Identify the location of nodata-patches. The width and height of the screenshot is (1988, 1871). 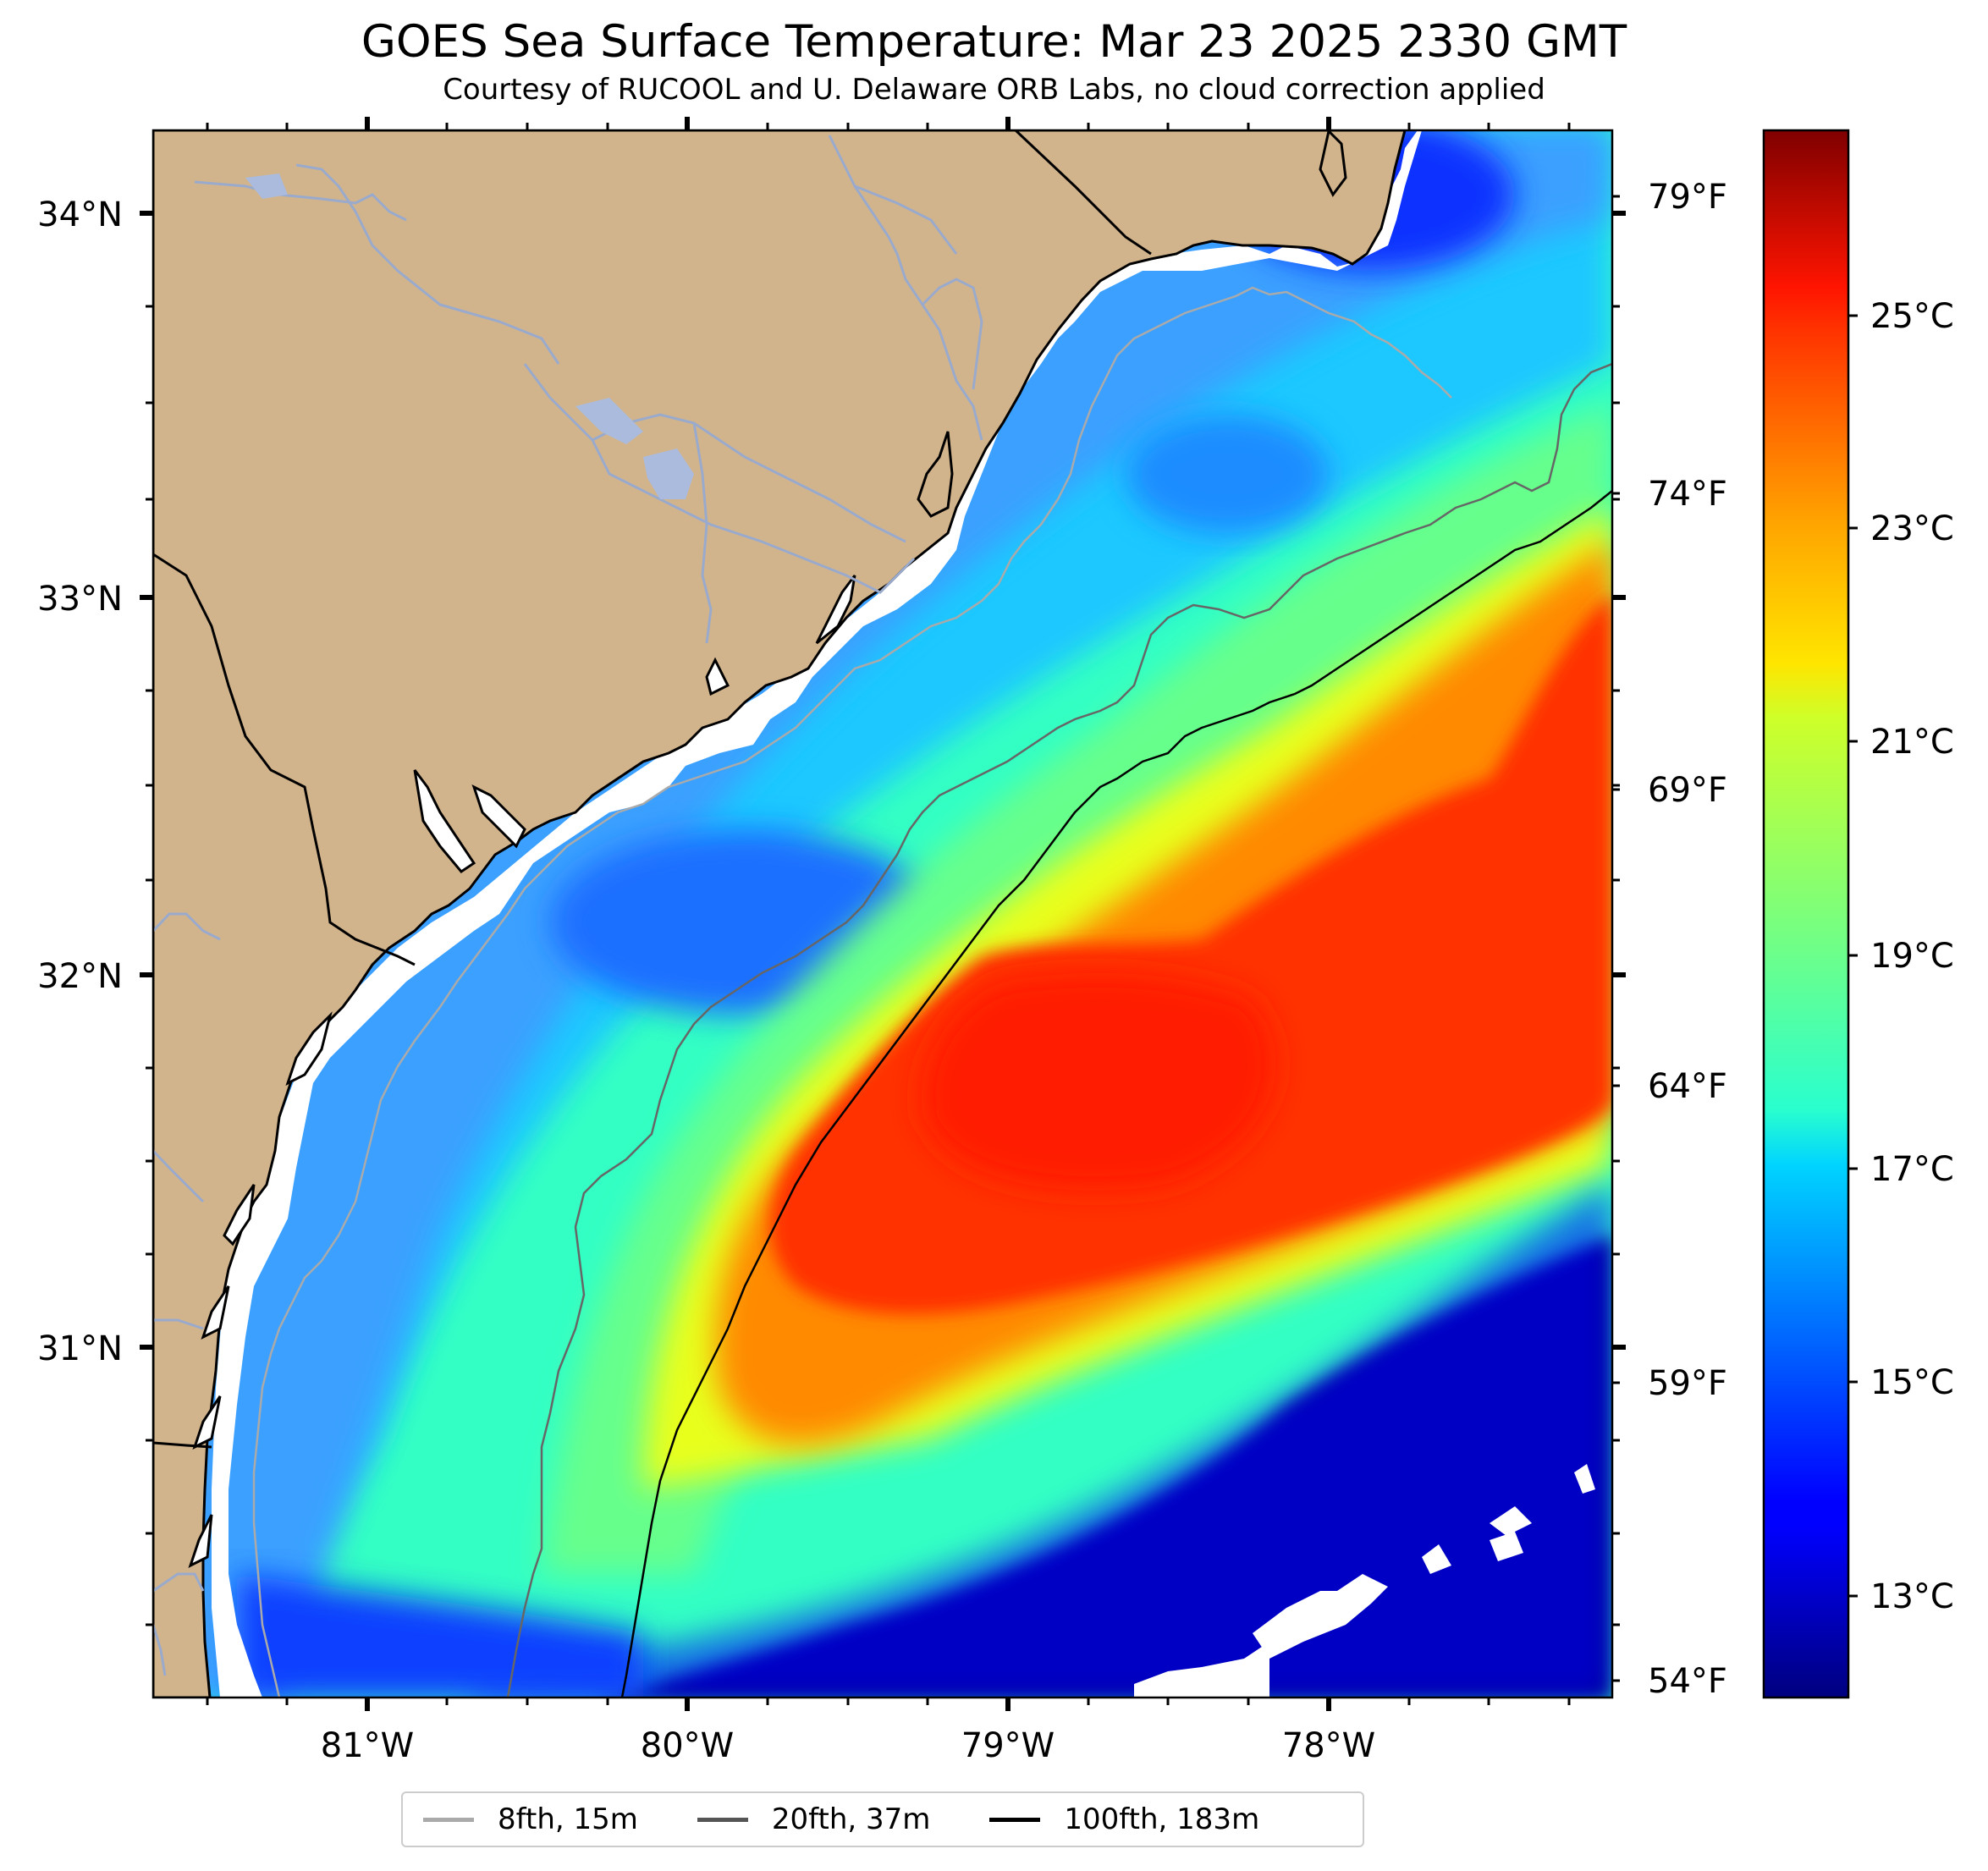
(1364, 1581).